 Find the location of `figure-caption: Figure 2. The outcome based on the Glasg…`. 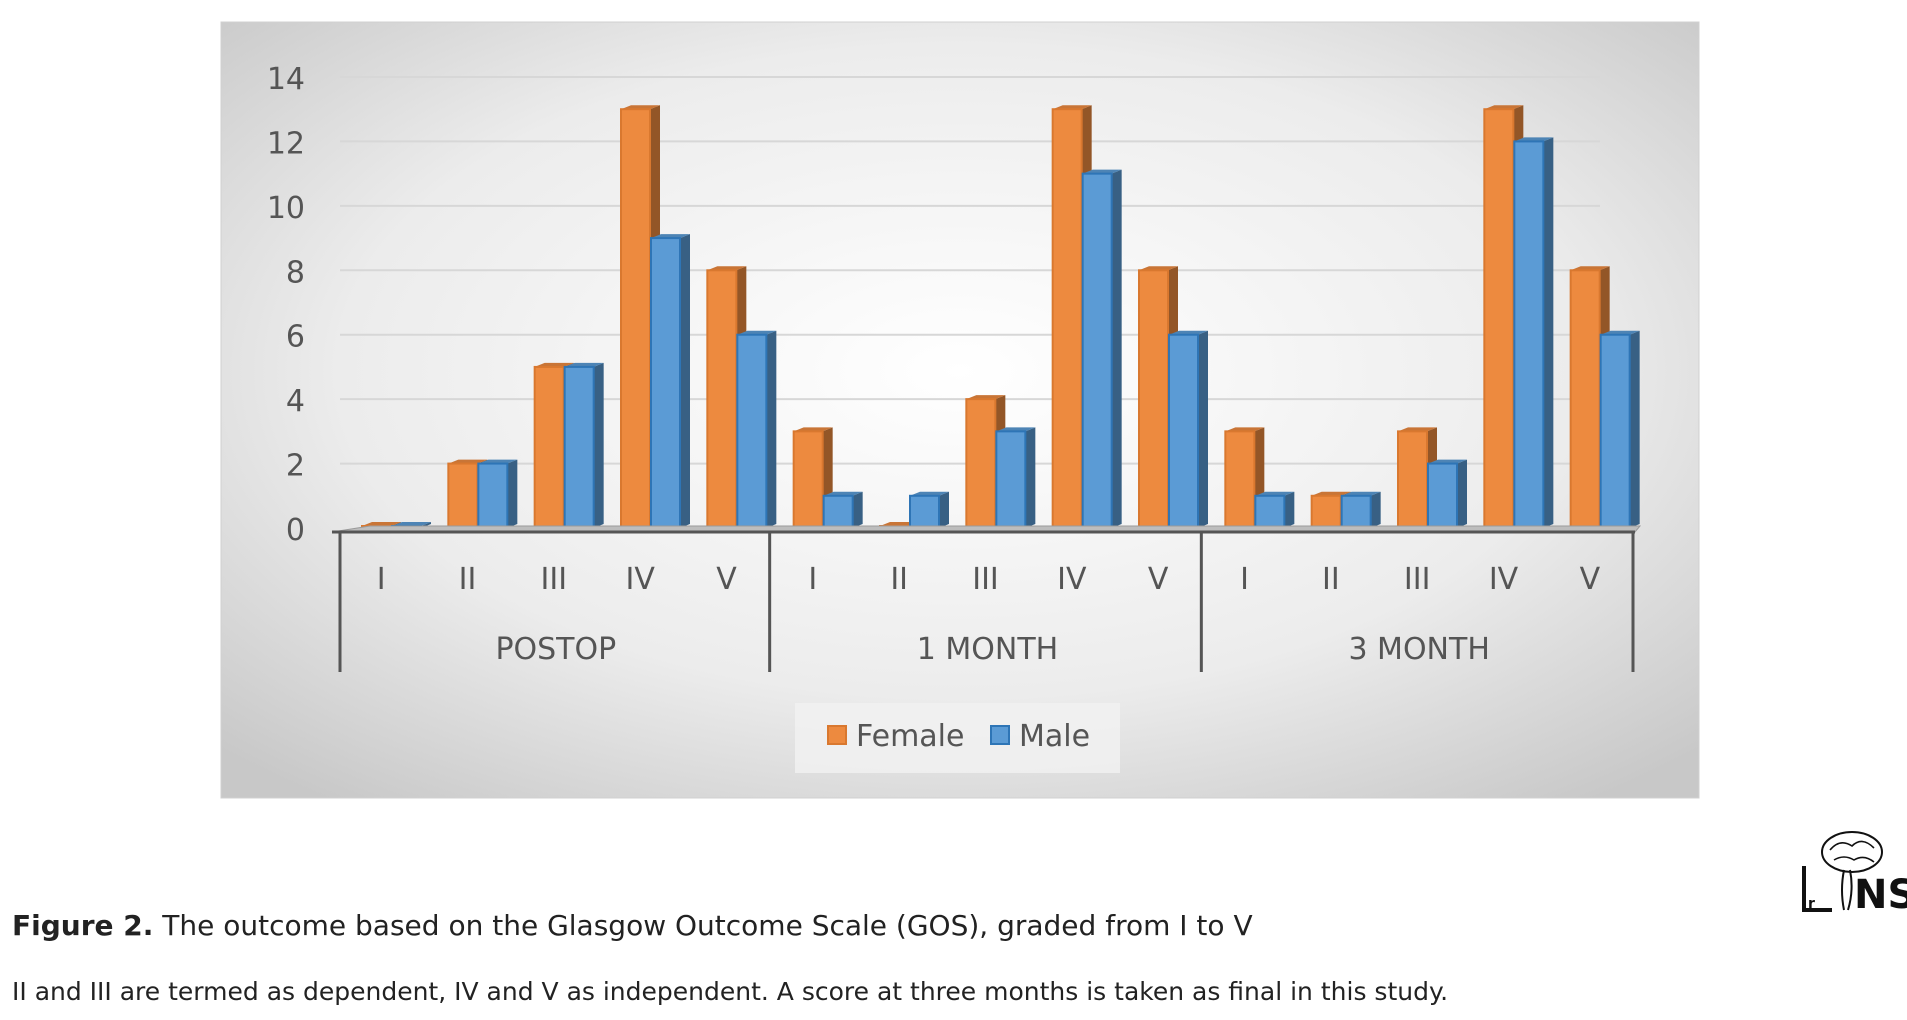

figure-caption: Figure 2. The outcome based on the Glasg… is located at coordinates (632, 925).